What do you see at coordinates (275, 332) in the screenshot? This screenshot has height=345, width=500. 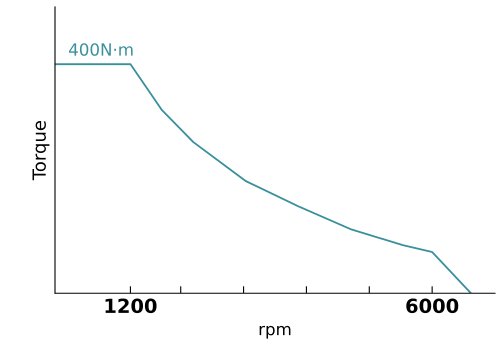 I see `x-axis-title: rpm` at bounding box center [275, 332].